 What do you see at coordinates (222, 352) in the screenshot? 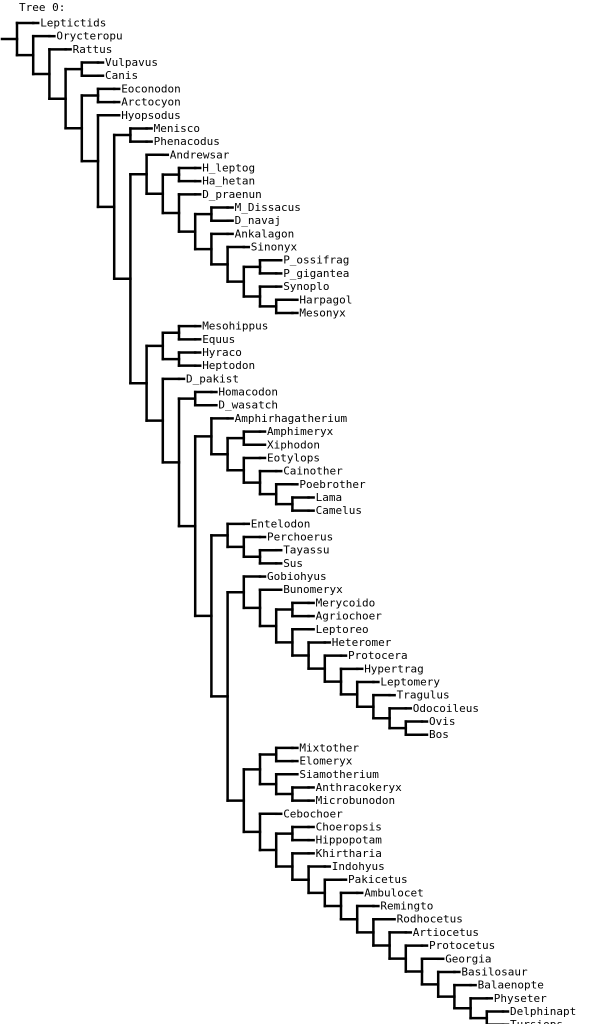
I see `leaf-label: Hyraco` at bounding box center [222, 352].